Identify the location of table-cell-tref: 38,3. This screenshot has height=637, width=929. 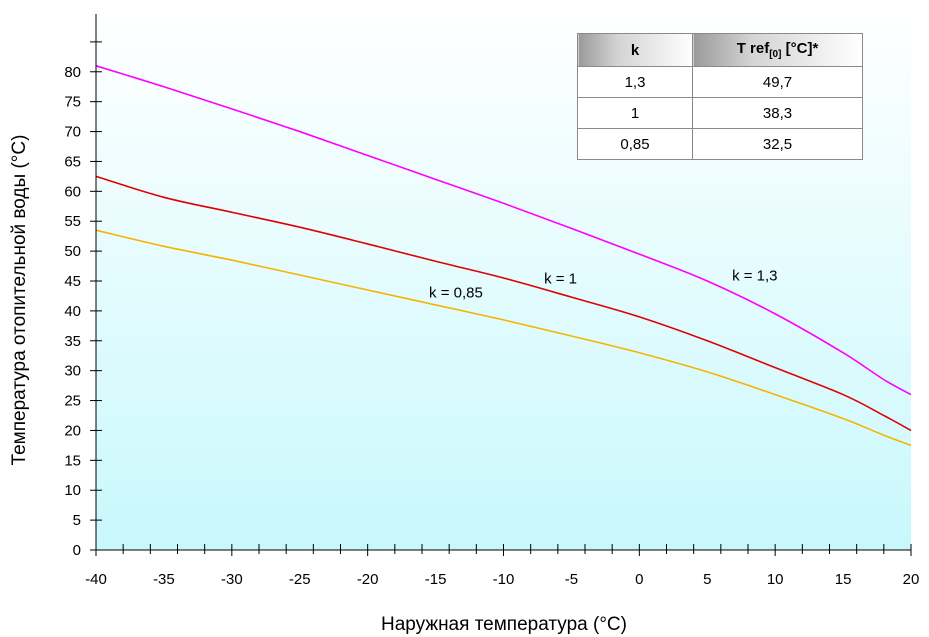
(777, 113).